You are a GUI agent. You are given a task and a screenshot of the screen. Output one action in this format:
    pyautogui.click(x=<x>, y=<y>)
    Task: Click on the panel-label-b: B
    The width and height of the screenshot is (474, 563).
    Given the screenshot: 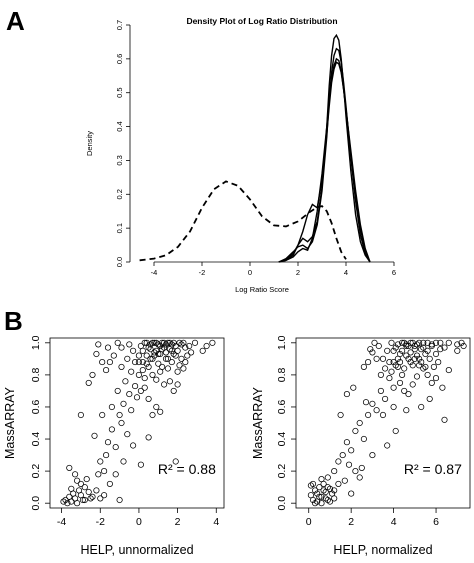 What is the action you would take?
    pyautogui.click(x=13, y=321)
    